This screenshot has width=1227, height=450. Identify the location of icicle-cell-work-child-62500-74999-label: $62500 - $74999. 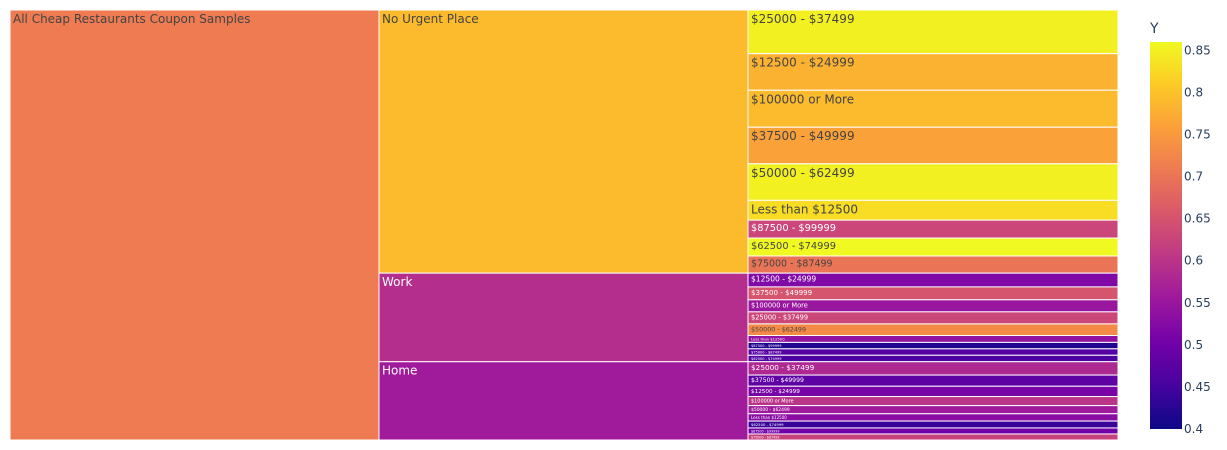
(766, 359).